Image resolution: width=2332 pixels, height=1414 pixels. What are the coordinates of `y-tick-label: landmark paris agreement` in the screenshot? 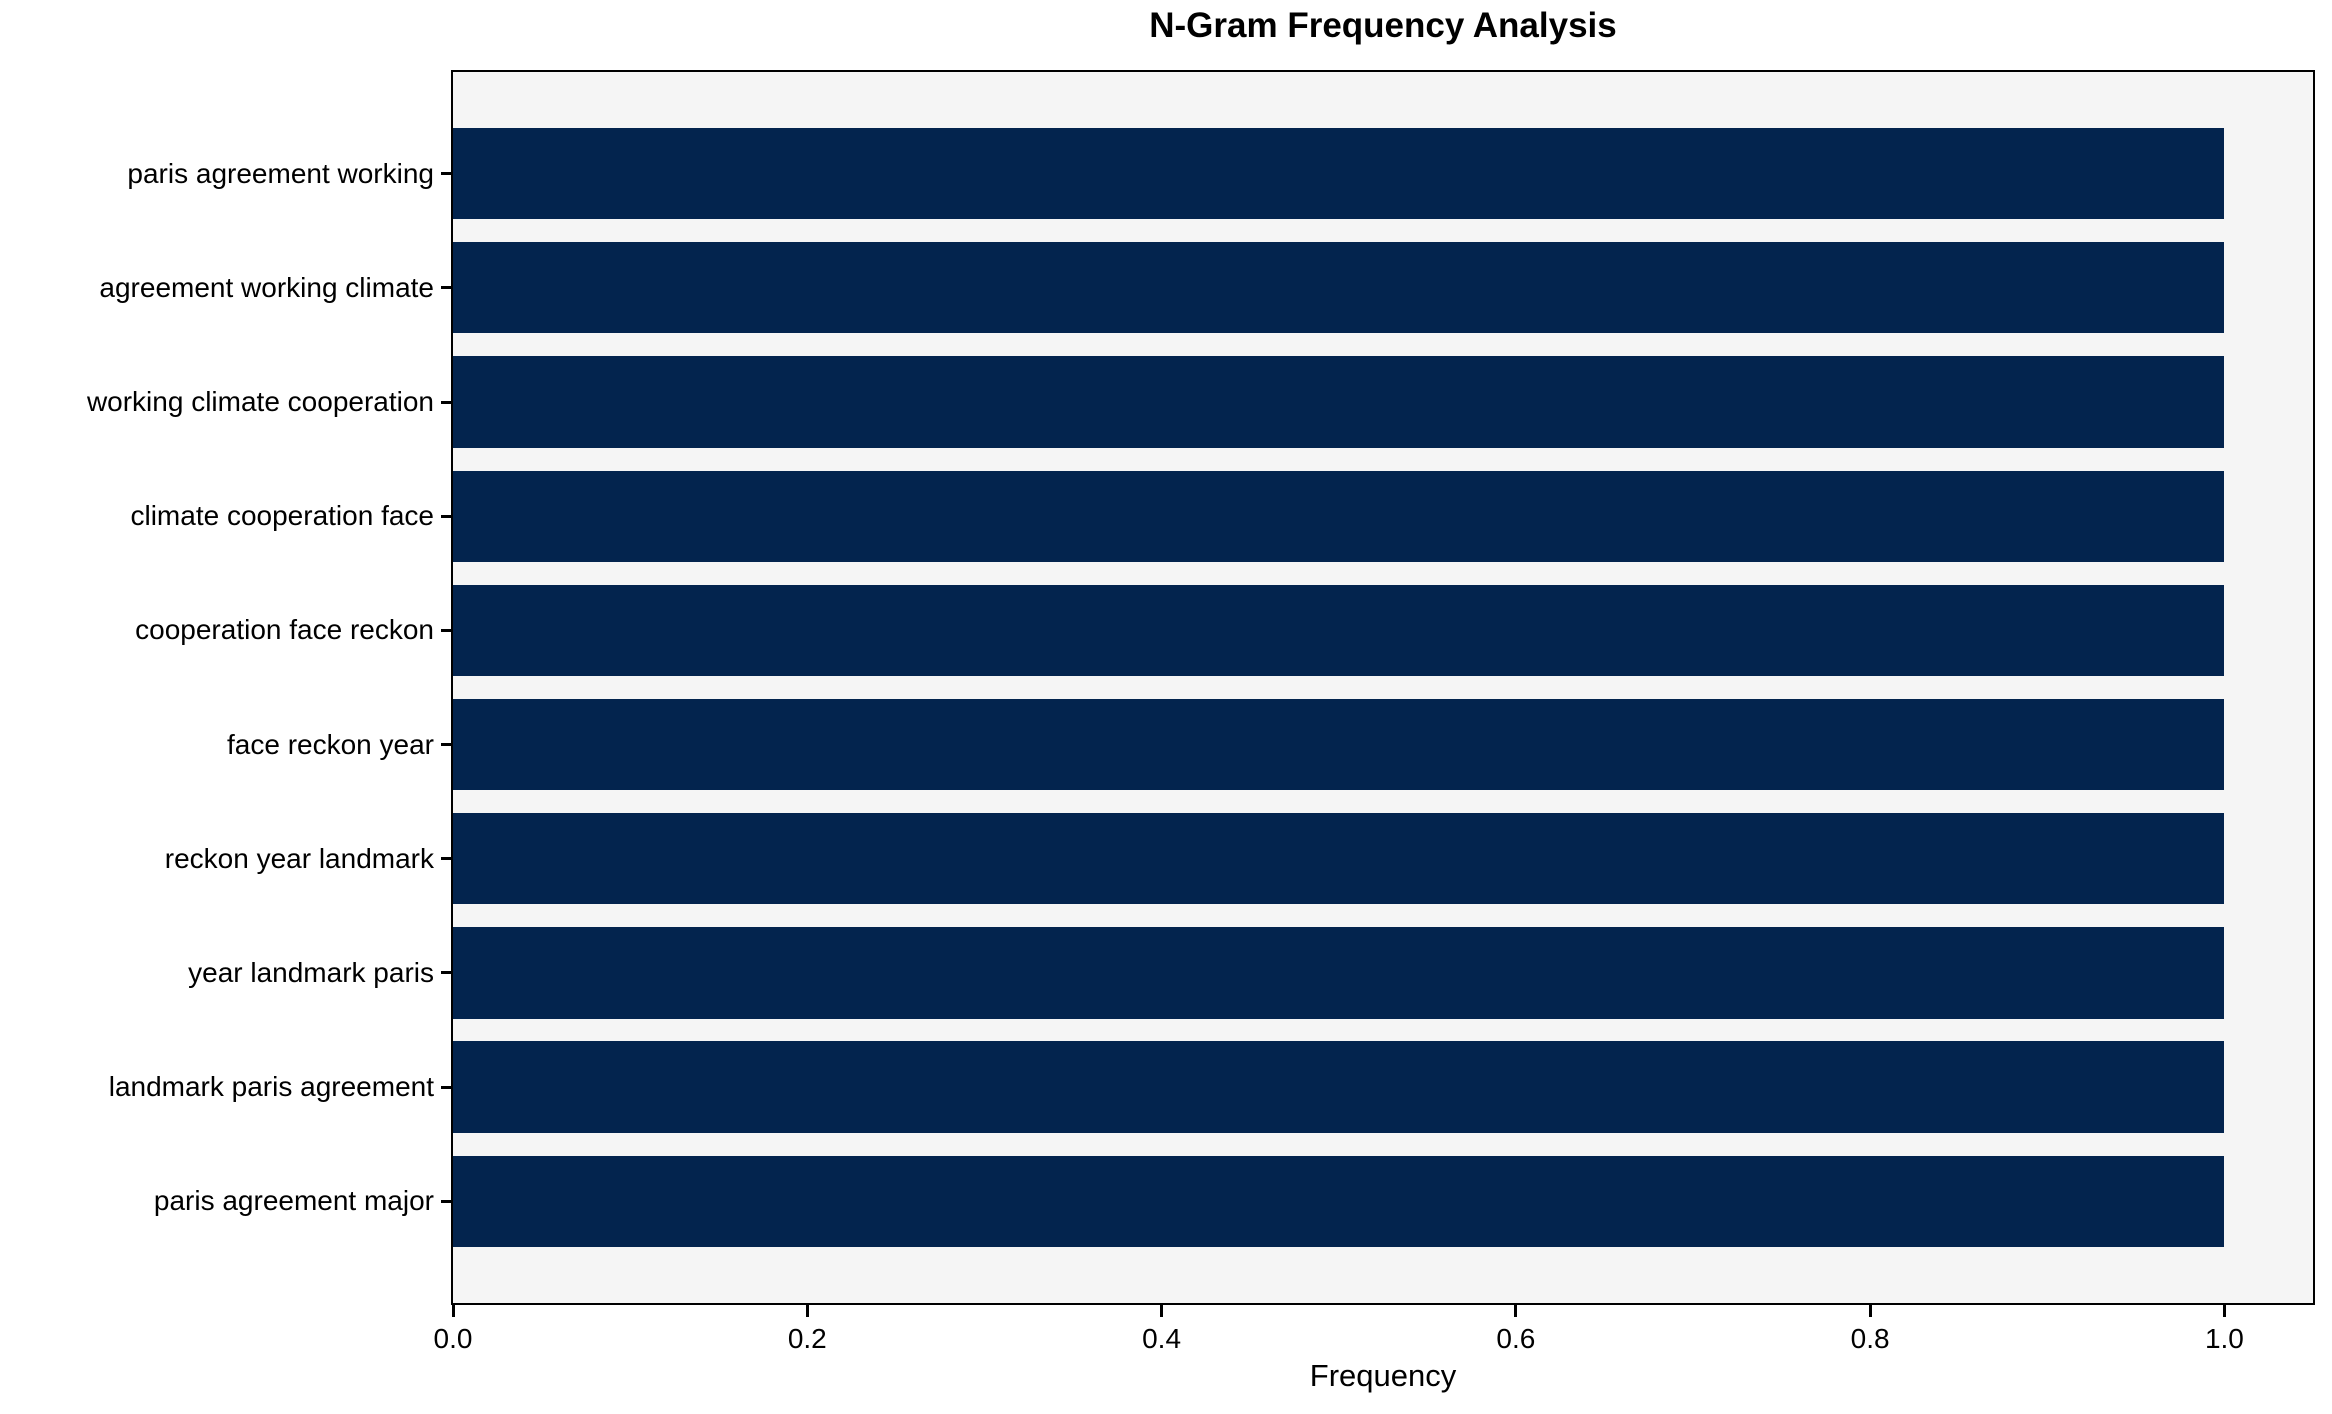 It's located at (271, 1087).